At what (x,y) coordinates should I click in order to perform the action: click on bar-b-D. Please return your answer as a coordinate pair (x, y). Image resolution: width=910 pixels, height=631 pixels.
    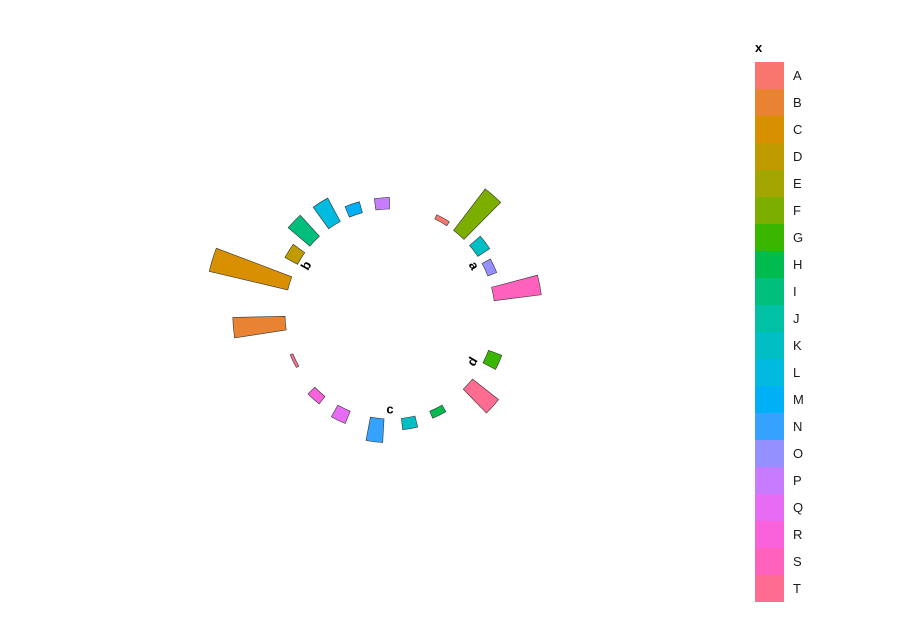
    Looking at the image, I should click on (295, 254).